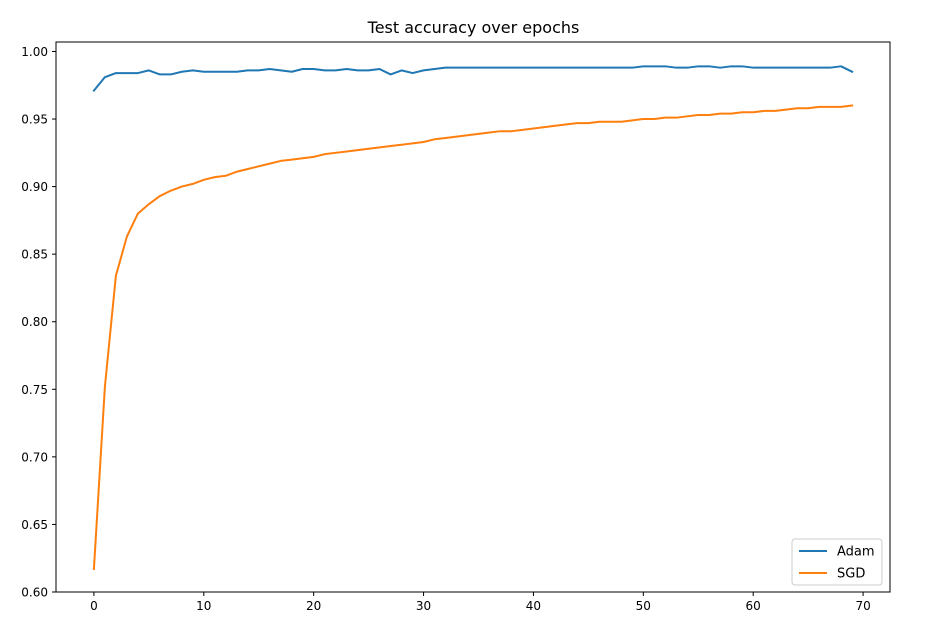 This screenshot has height=642, width=932. What do you see at coordinates (34, 525) in the screenshot?
I see `y-tick-label: 0.65` at bounding box center [34, 525].